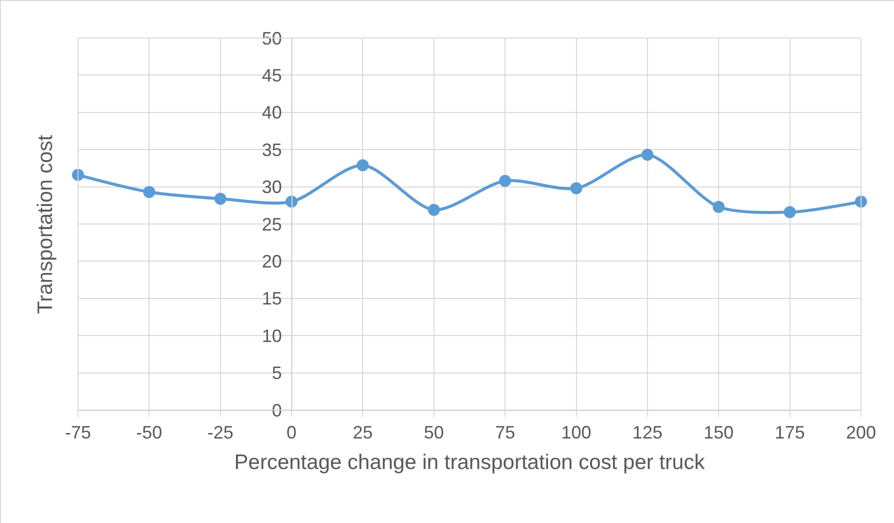  I want to click on y-axis-title: Transportation cost, so click(45, 224).